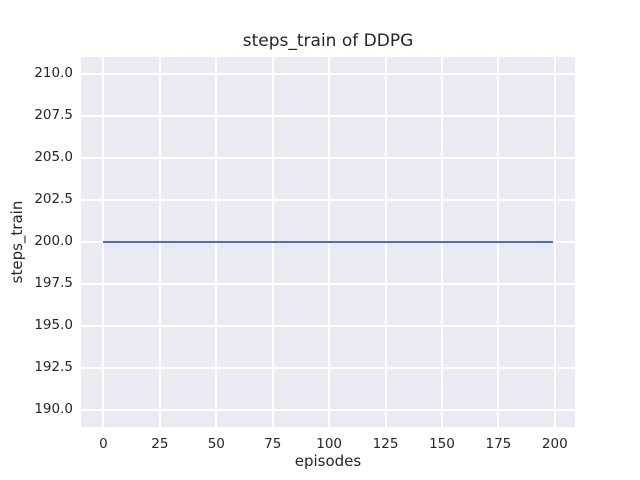 Image resolution: width=640 pixels, height=480 pixels. What do you see at coordinates (103, 444) in the screenshot?
I see `x-tick-label: 0` at bounding box center [103, 444].